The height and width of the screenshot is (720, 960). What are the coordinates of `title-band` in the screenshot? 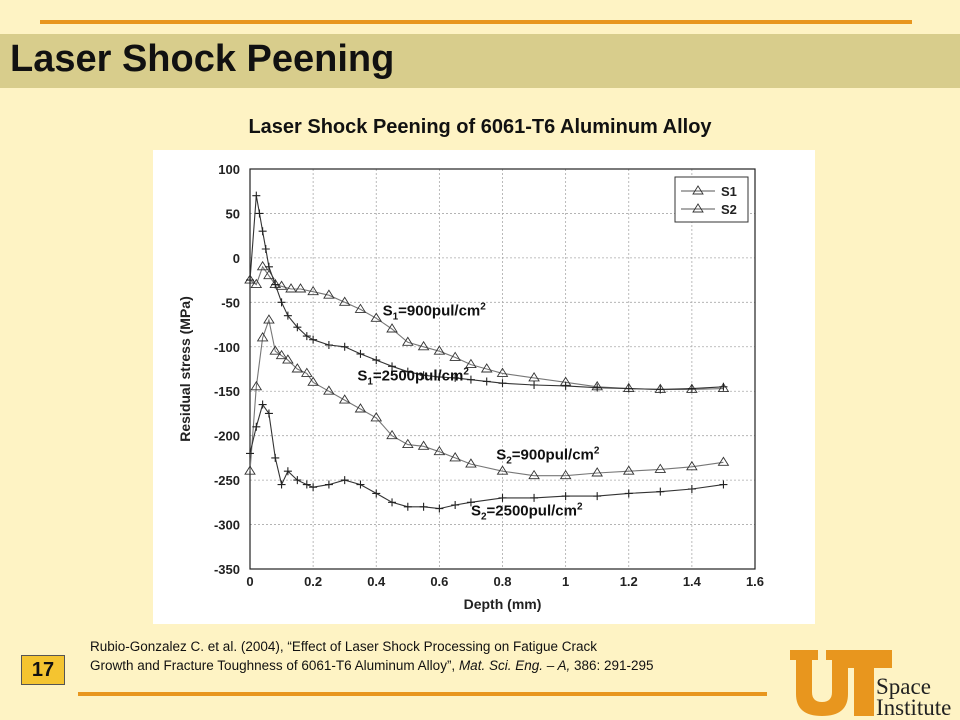 It's located at (480, 61).